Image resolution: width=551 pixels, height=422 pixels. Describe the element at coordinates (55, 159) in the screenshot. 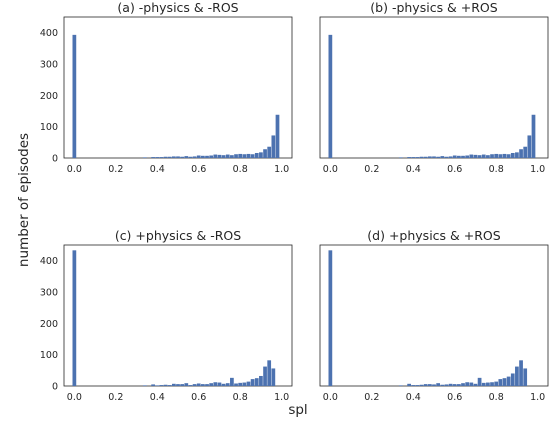

I see `y-tick-label: 0` at that location.